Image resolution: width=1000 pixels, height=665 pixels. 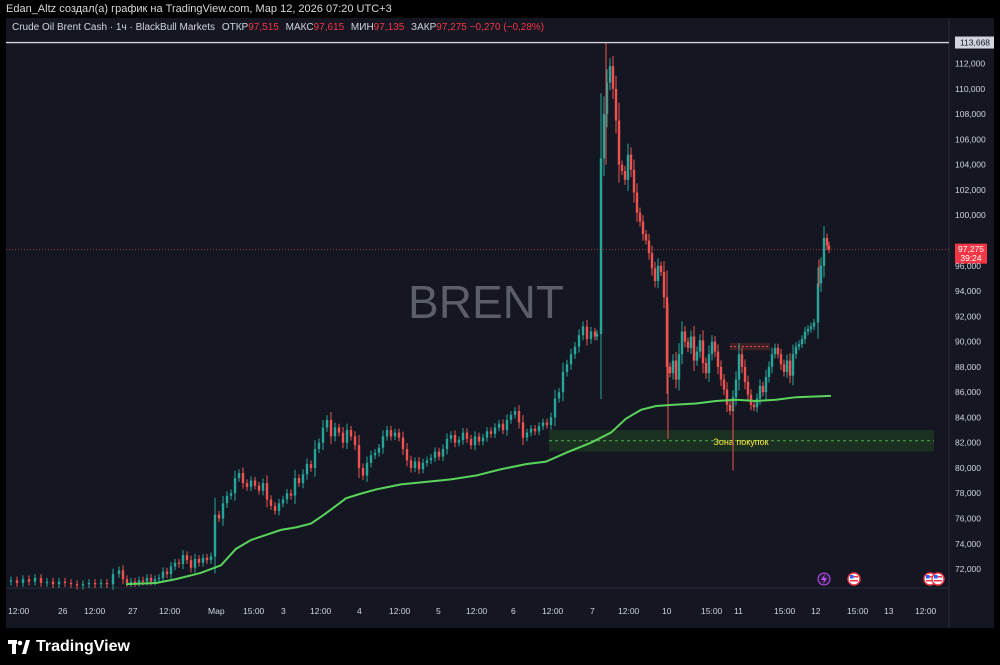 What do you see at coordinates (263, 27) in the screenshot?
I see `open-value: 97,515` at bounding box center [263, 27].